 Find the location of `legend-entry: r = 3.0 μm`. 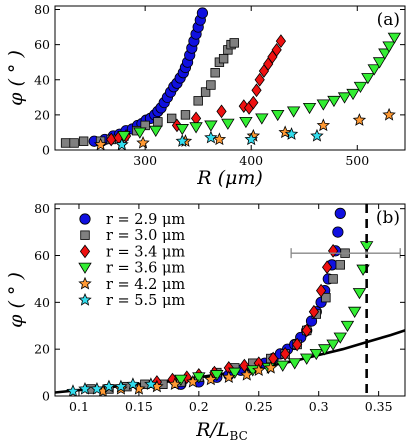

legend-entry: r = 3.0 μm is located at coordinates (145, 236).